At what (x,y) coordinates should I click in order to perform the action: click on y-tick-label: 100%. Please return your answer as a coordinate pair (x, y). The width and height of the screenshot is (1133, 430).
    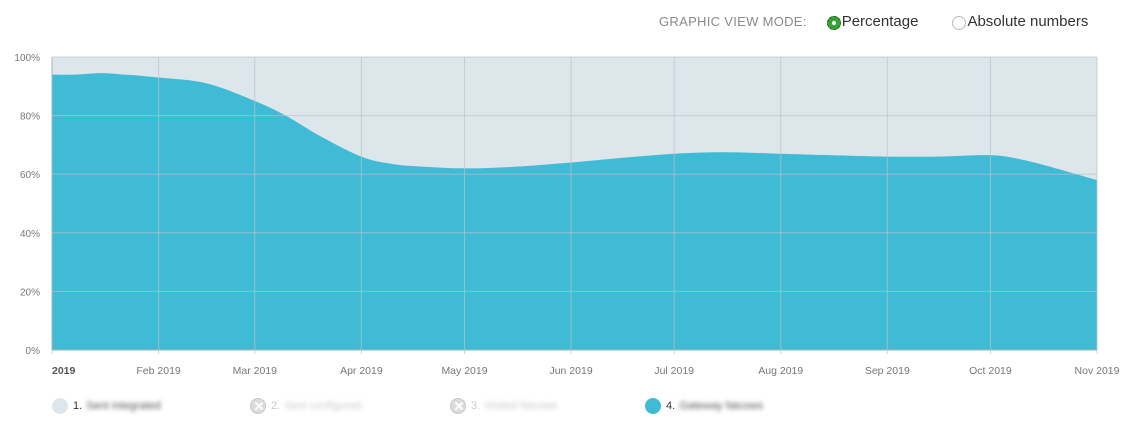
    Looking at the image, I should click on (27, 58).